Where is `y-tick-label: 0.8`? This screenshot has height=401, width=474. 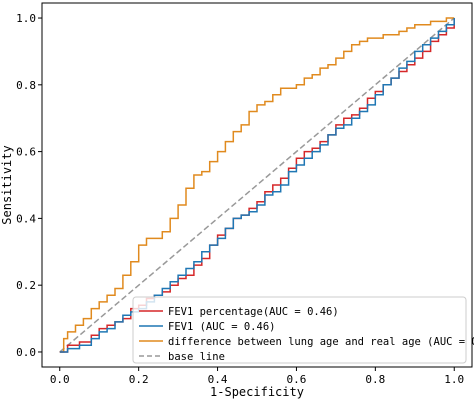
y-tick-label: 0.8 is located at coordinates (26, 85).